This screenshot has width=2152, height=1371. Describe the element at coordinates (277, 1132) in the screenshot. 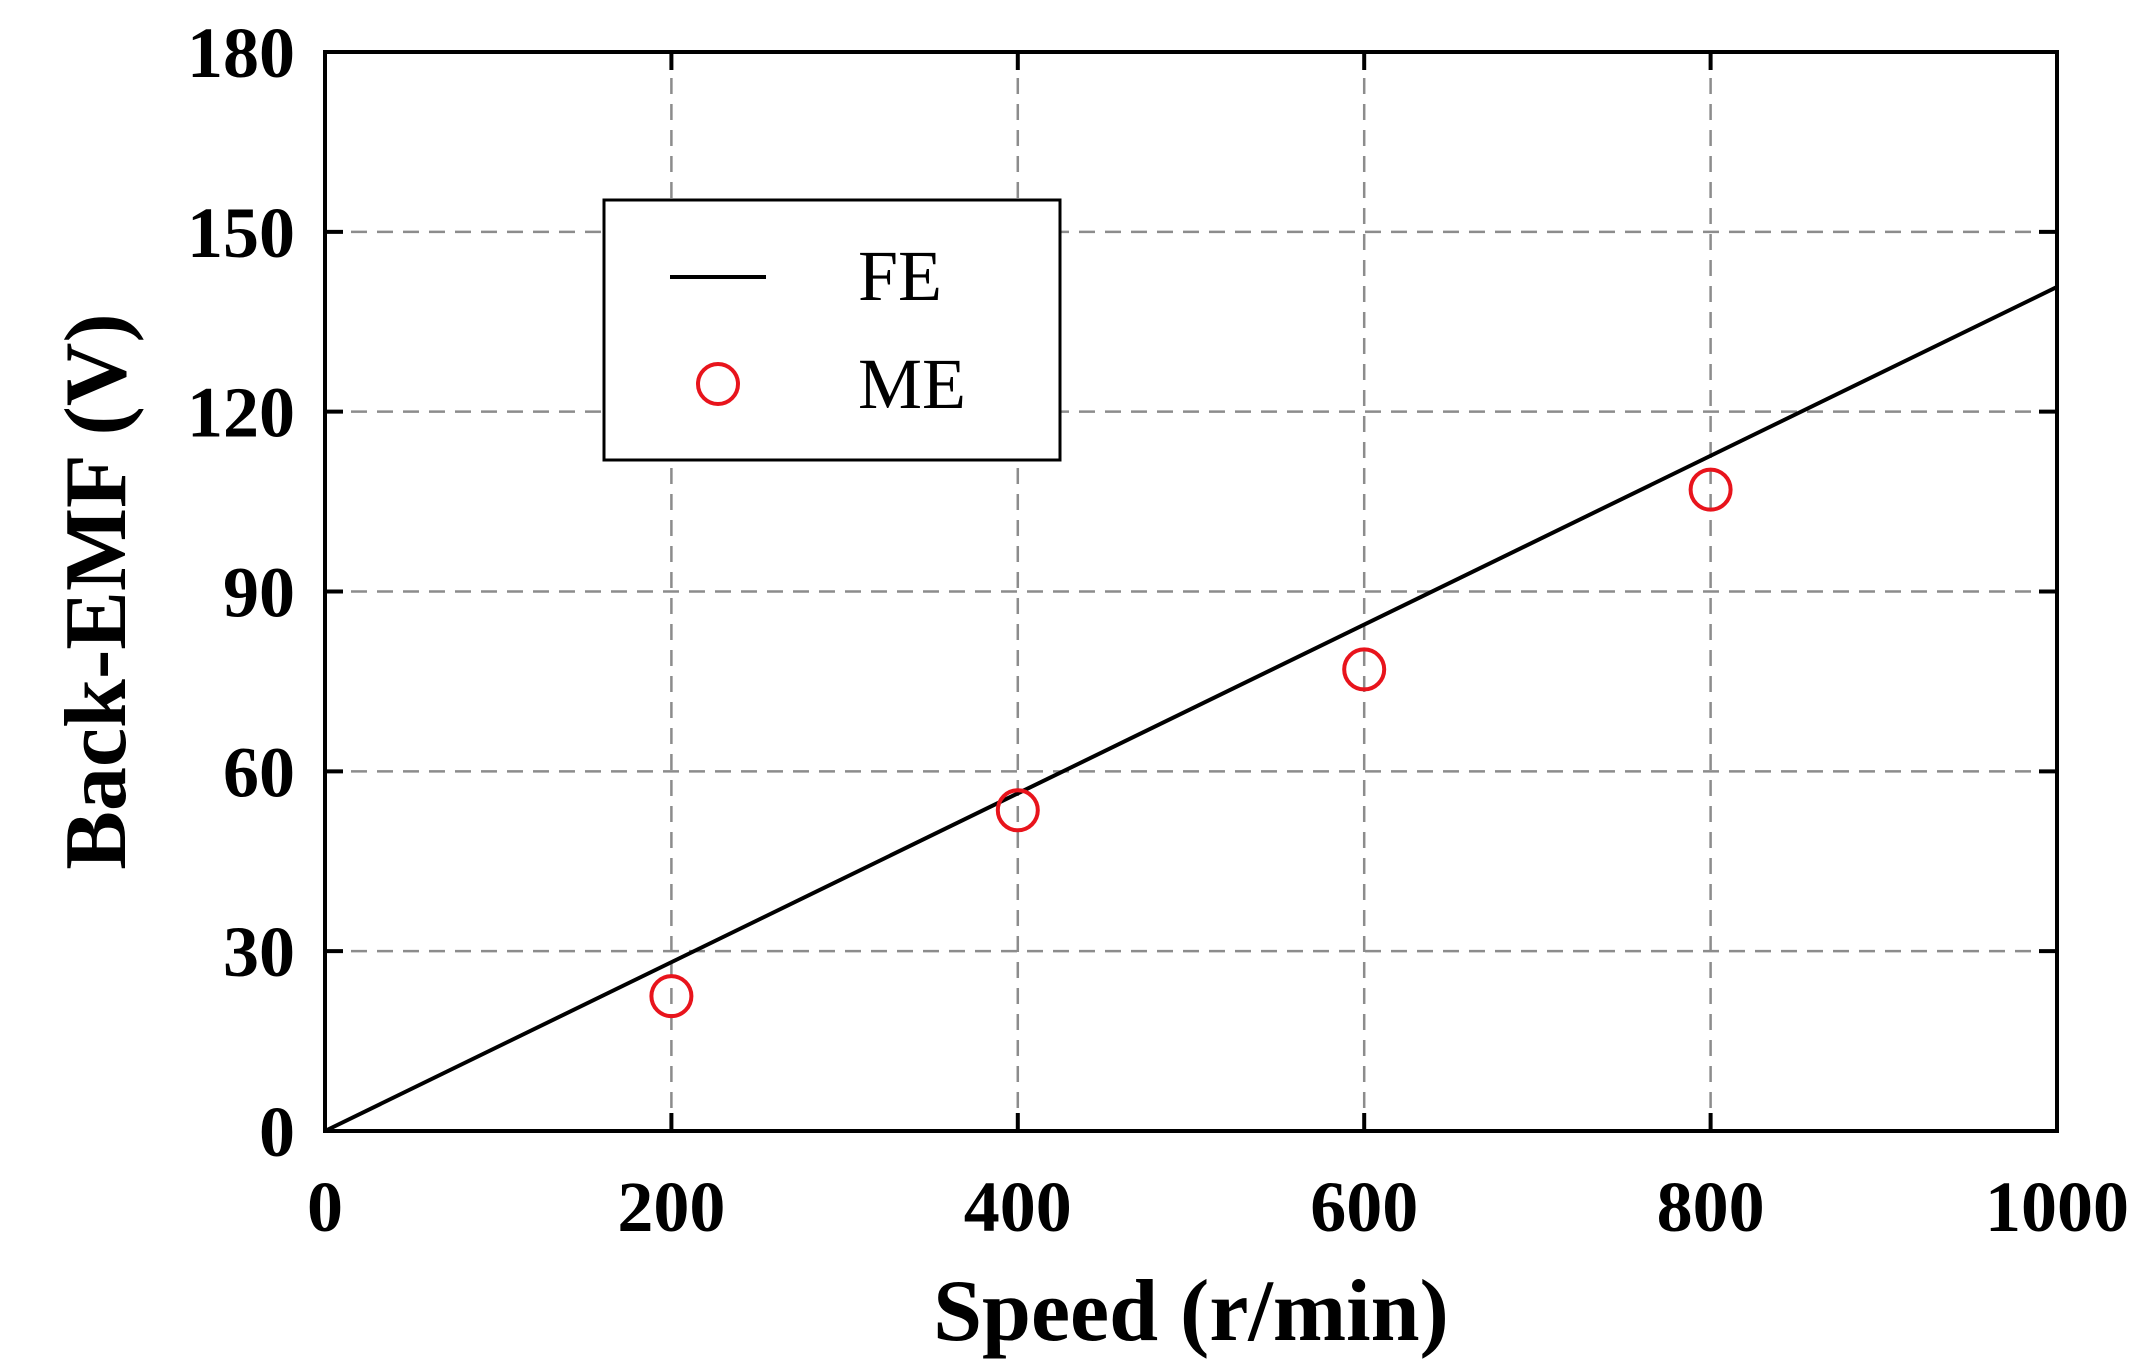

I see `y-tick-label-0: 0` at that location.